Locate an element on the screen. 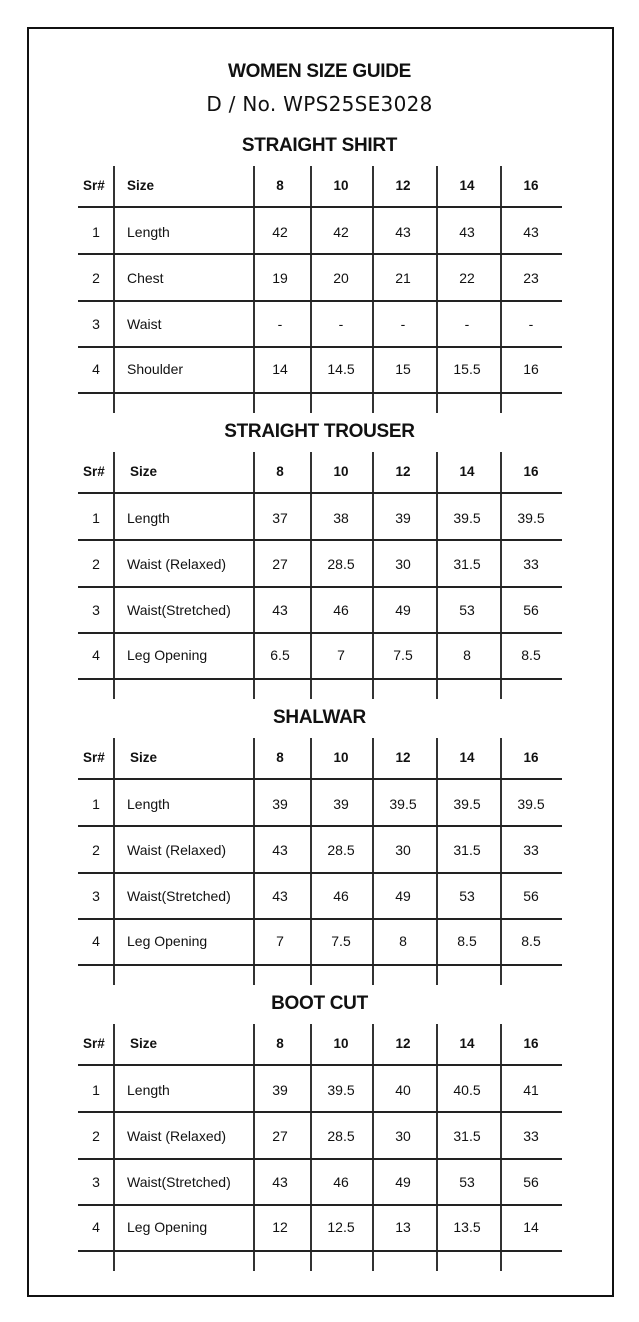  measurement-value: 37 is located at coordinates (280, 518).